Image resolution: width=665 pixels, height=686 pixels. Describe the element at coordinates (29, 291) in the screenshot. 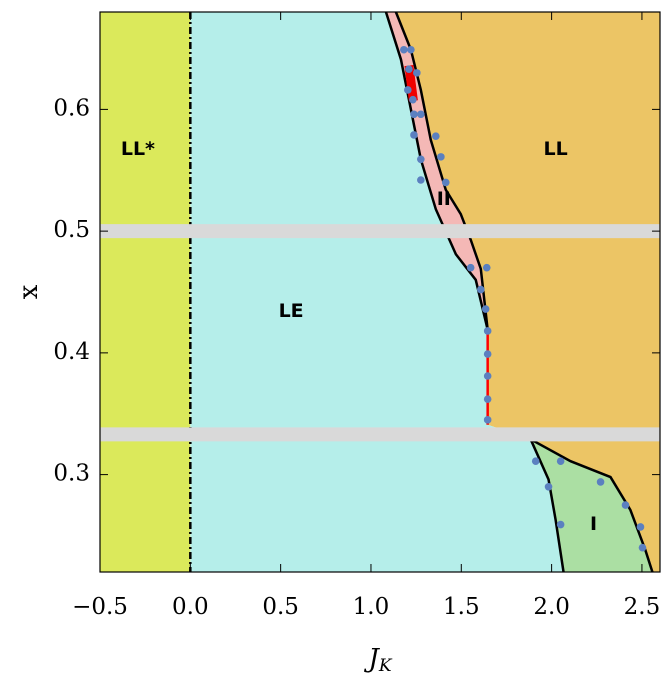

I see `y-axis-label: x` at that location.